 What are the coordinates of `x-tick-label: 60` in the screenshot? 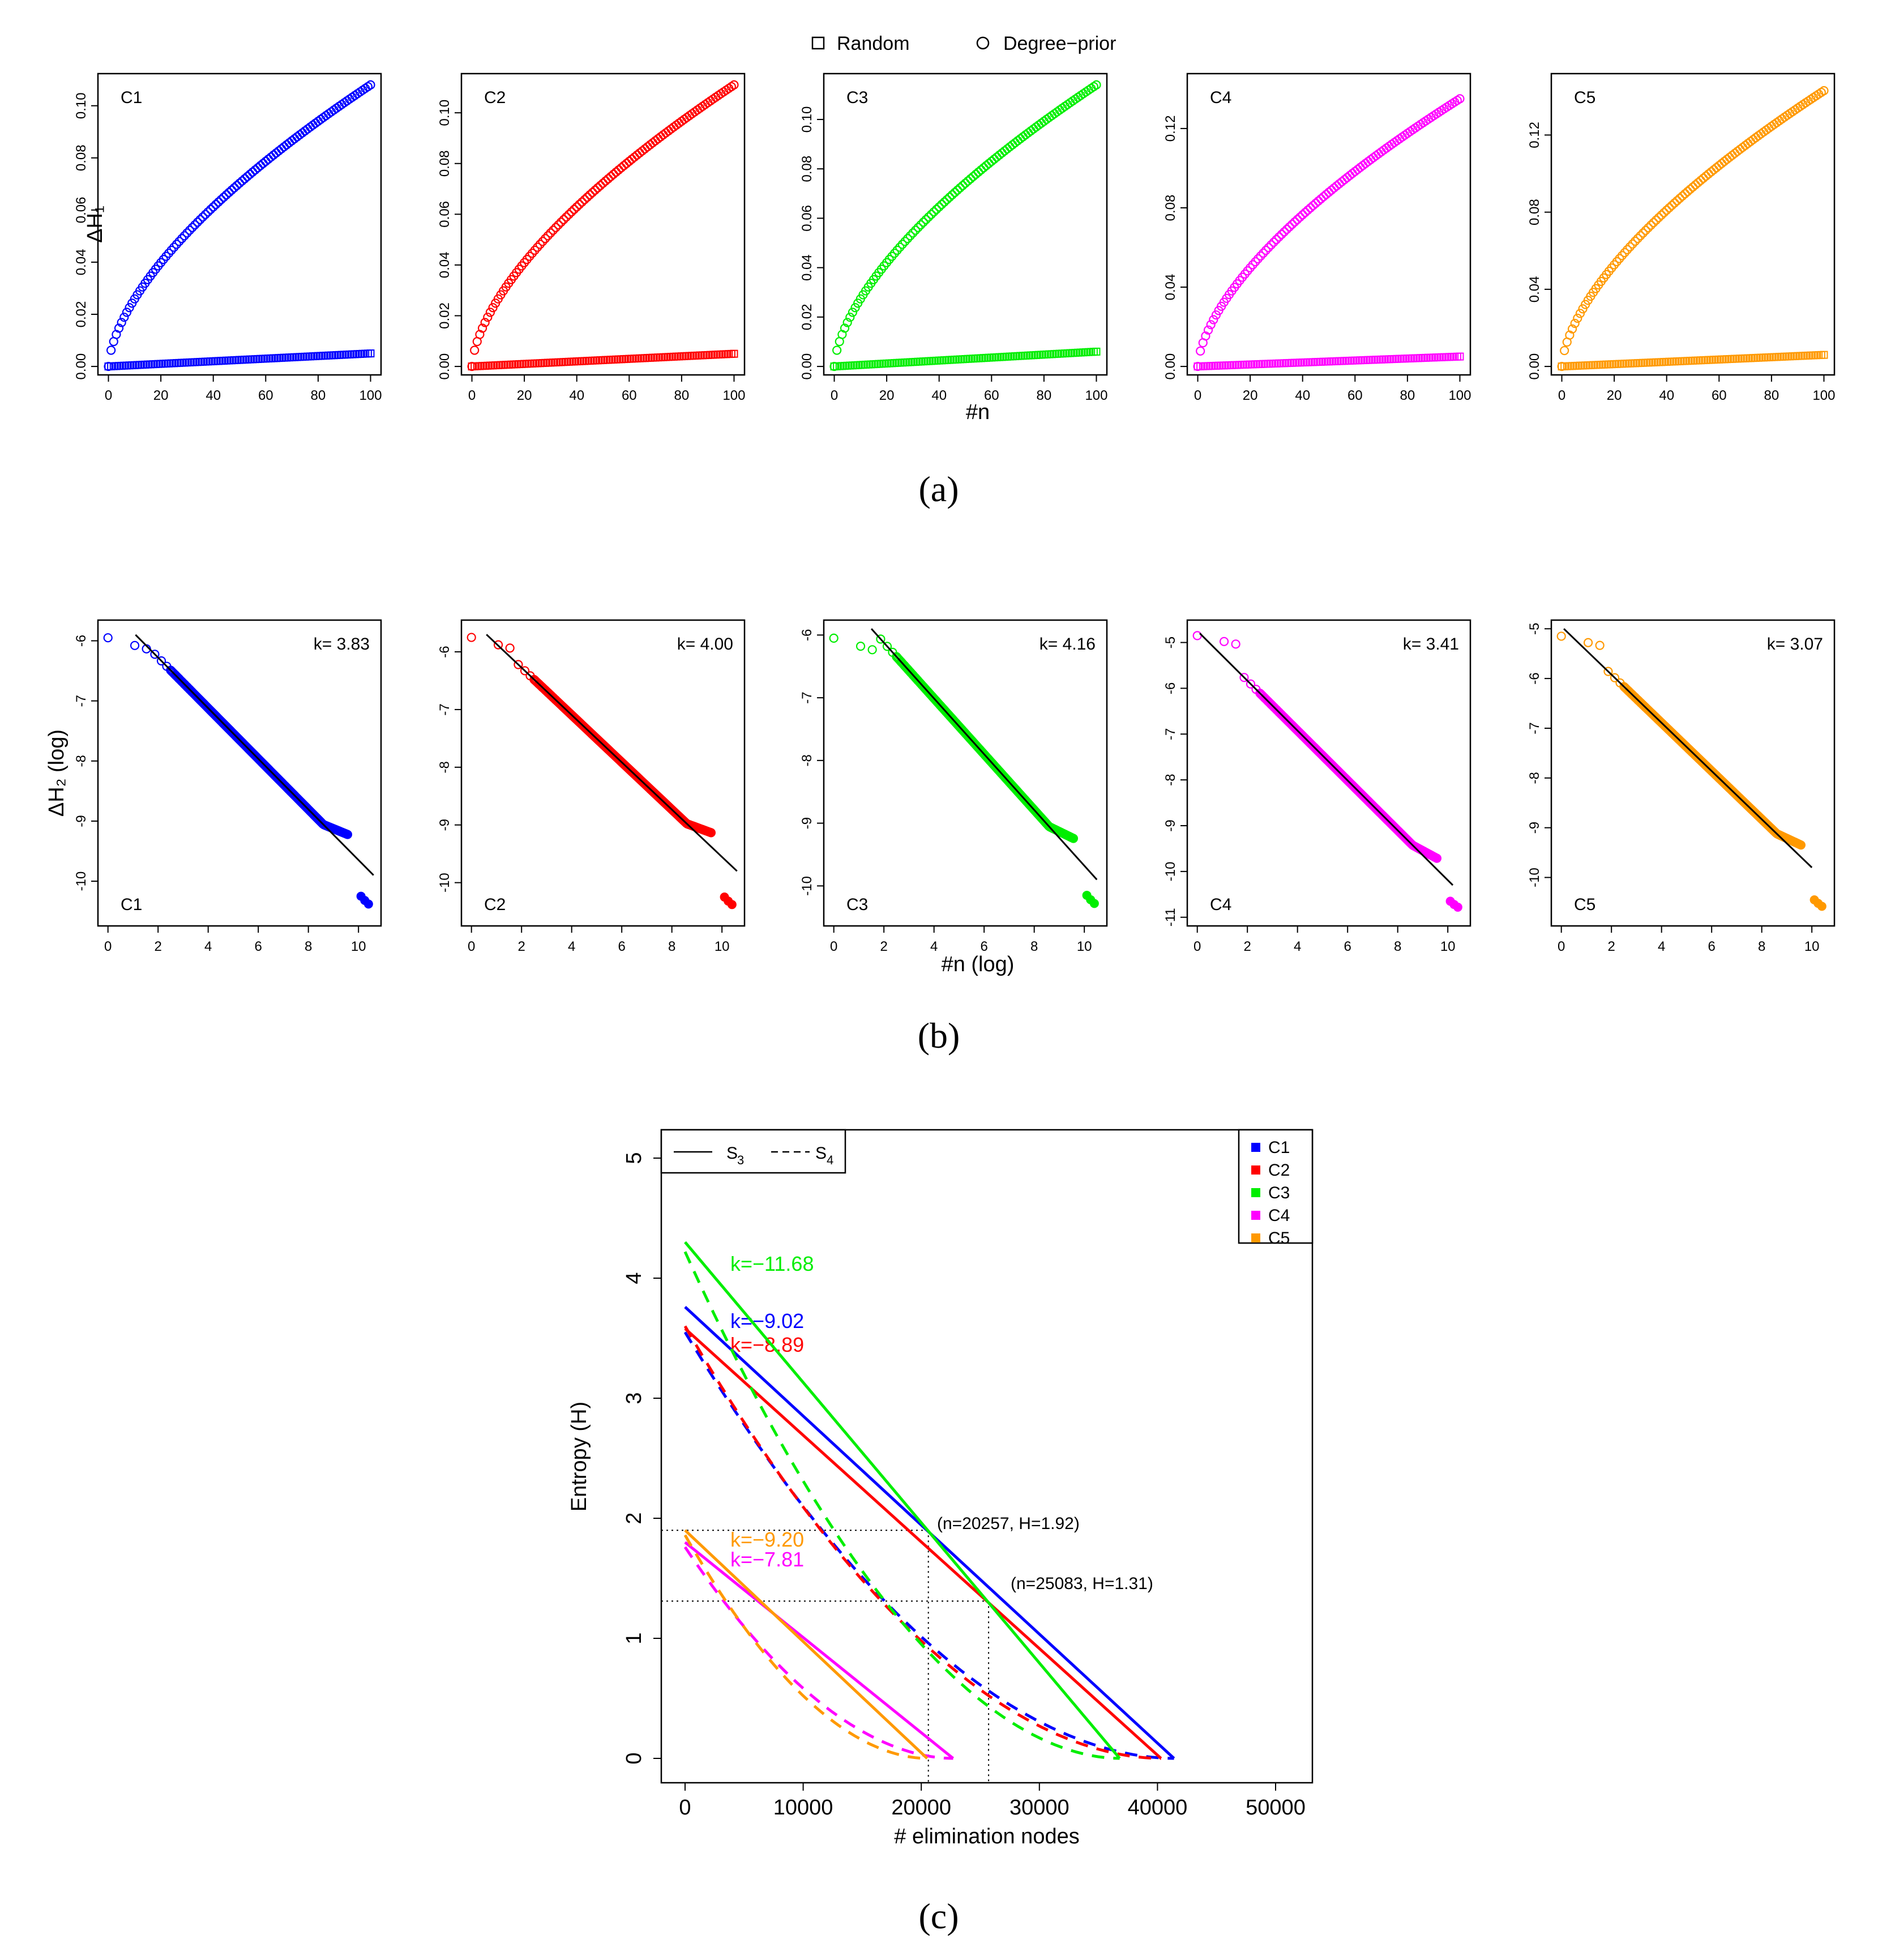 It's located at (1719, 395).